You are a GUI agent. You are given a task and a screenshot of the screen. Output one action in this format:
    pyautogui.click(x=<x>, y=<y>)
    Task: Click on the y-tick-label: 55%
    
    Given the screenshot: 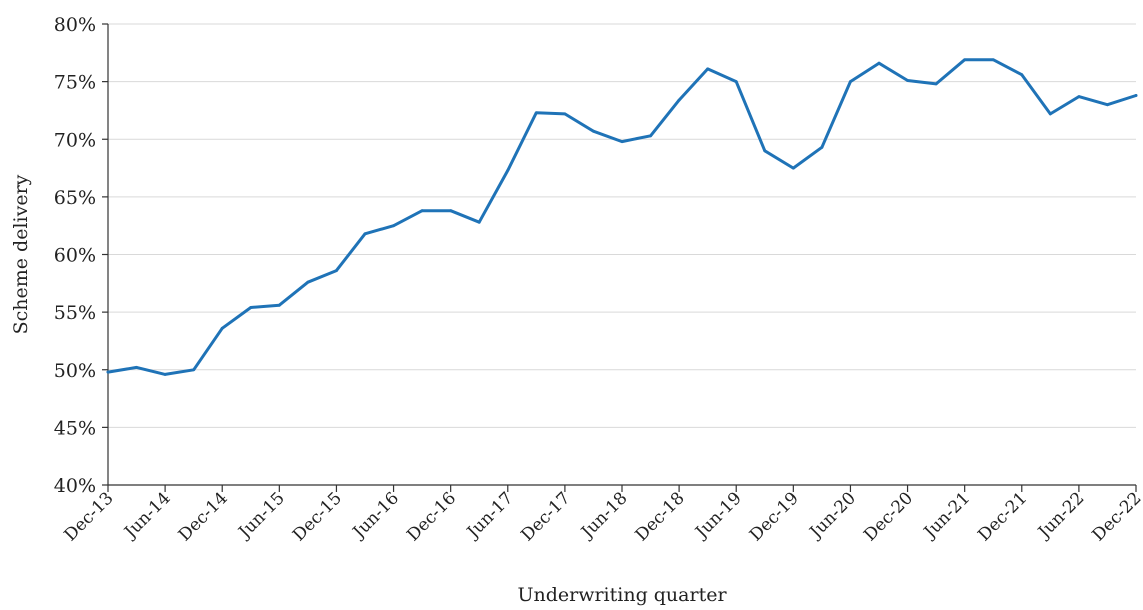 What is the action you would take?
    pyautogui.click(x=75, y=313)
    